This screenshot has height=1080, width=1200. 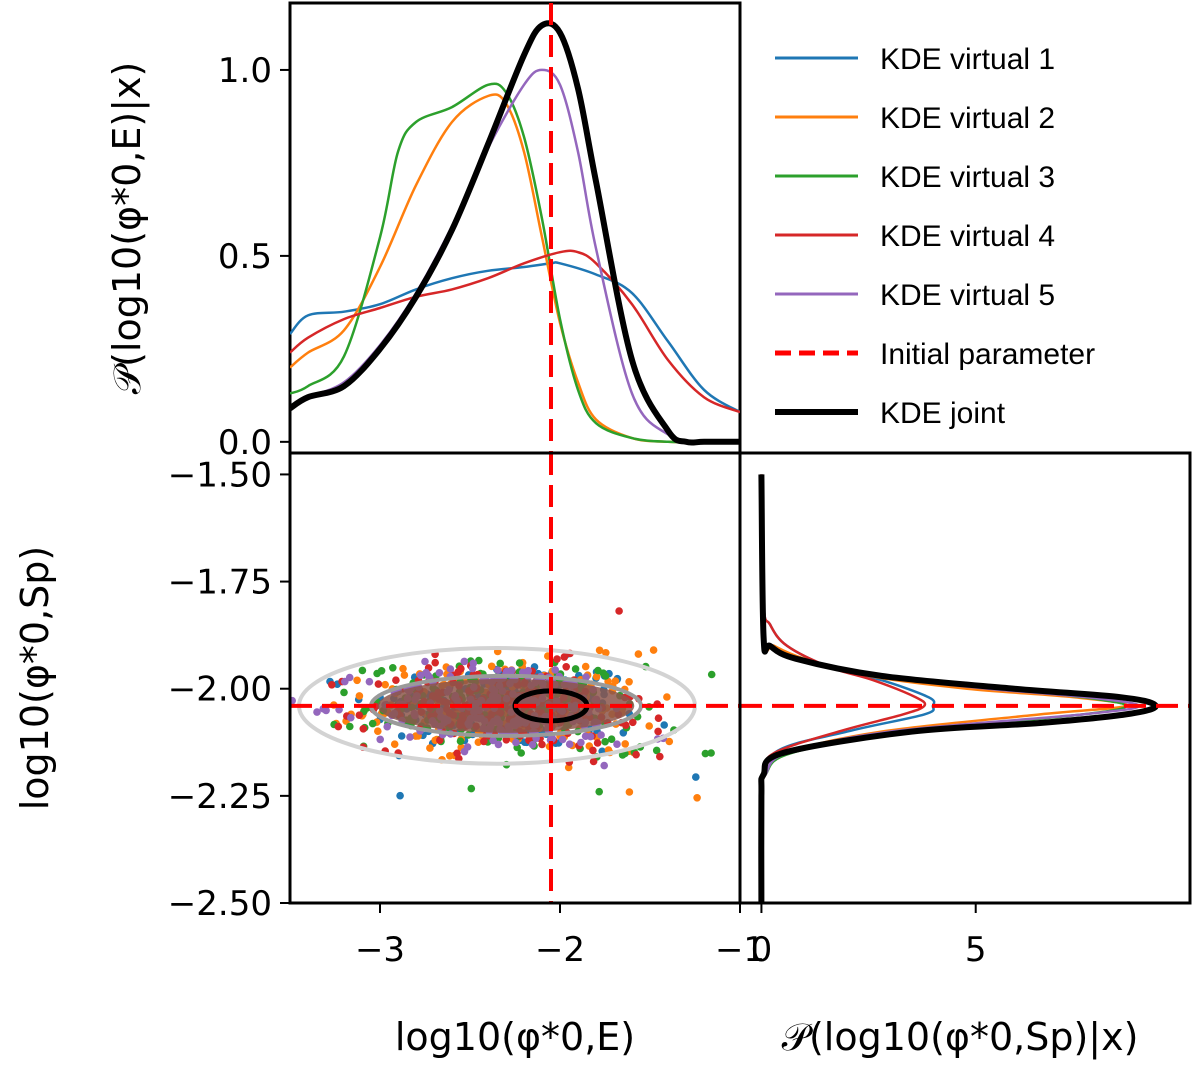 I want to click on legend-label-kde-virtual-2: KDE virtual 2, so click(x=967, y=118).